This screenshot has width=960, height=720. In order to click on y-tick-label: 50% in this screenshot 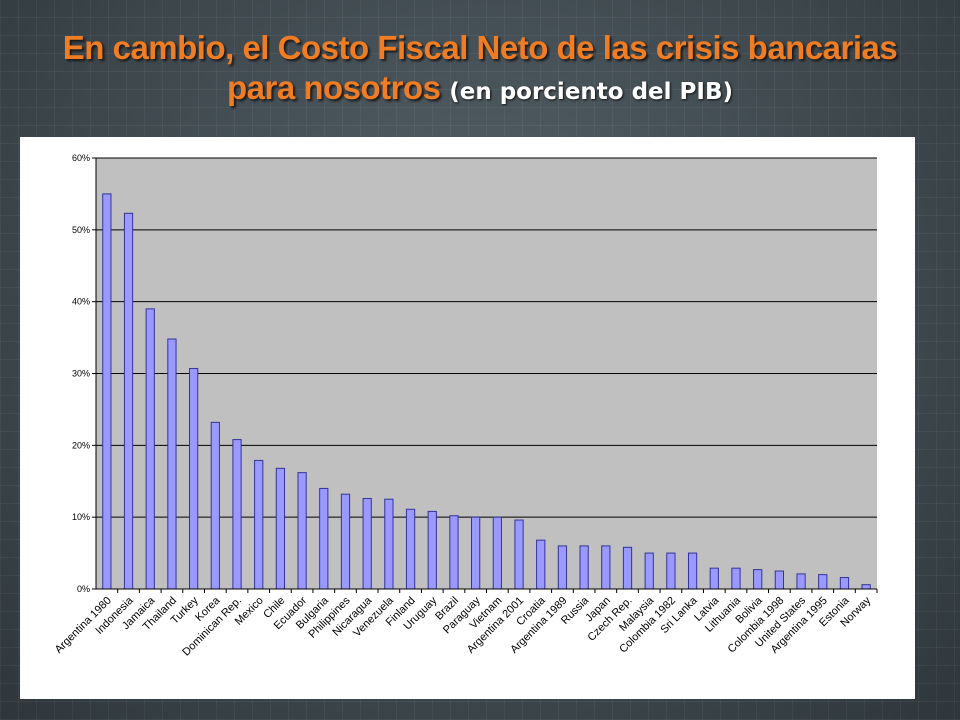, I will do `click(81, 230)`.